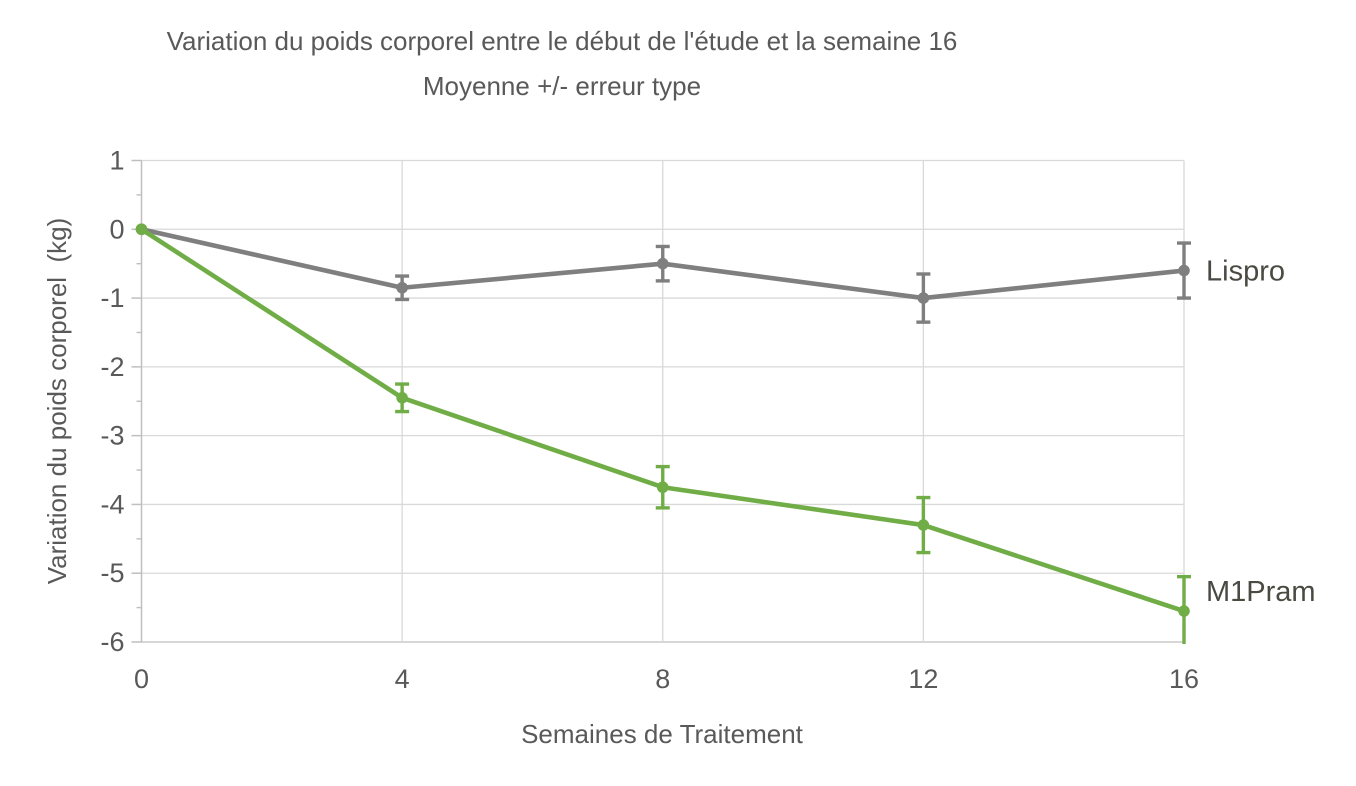 Image resolution: width=1356 pixels, height=786 pixels. Describe the element at coordinates (662, 263) in the screenshot. I see `data-point-lispro-wk8` at that location.